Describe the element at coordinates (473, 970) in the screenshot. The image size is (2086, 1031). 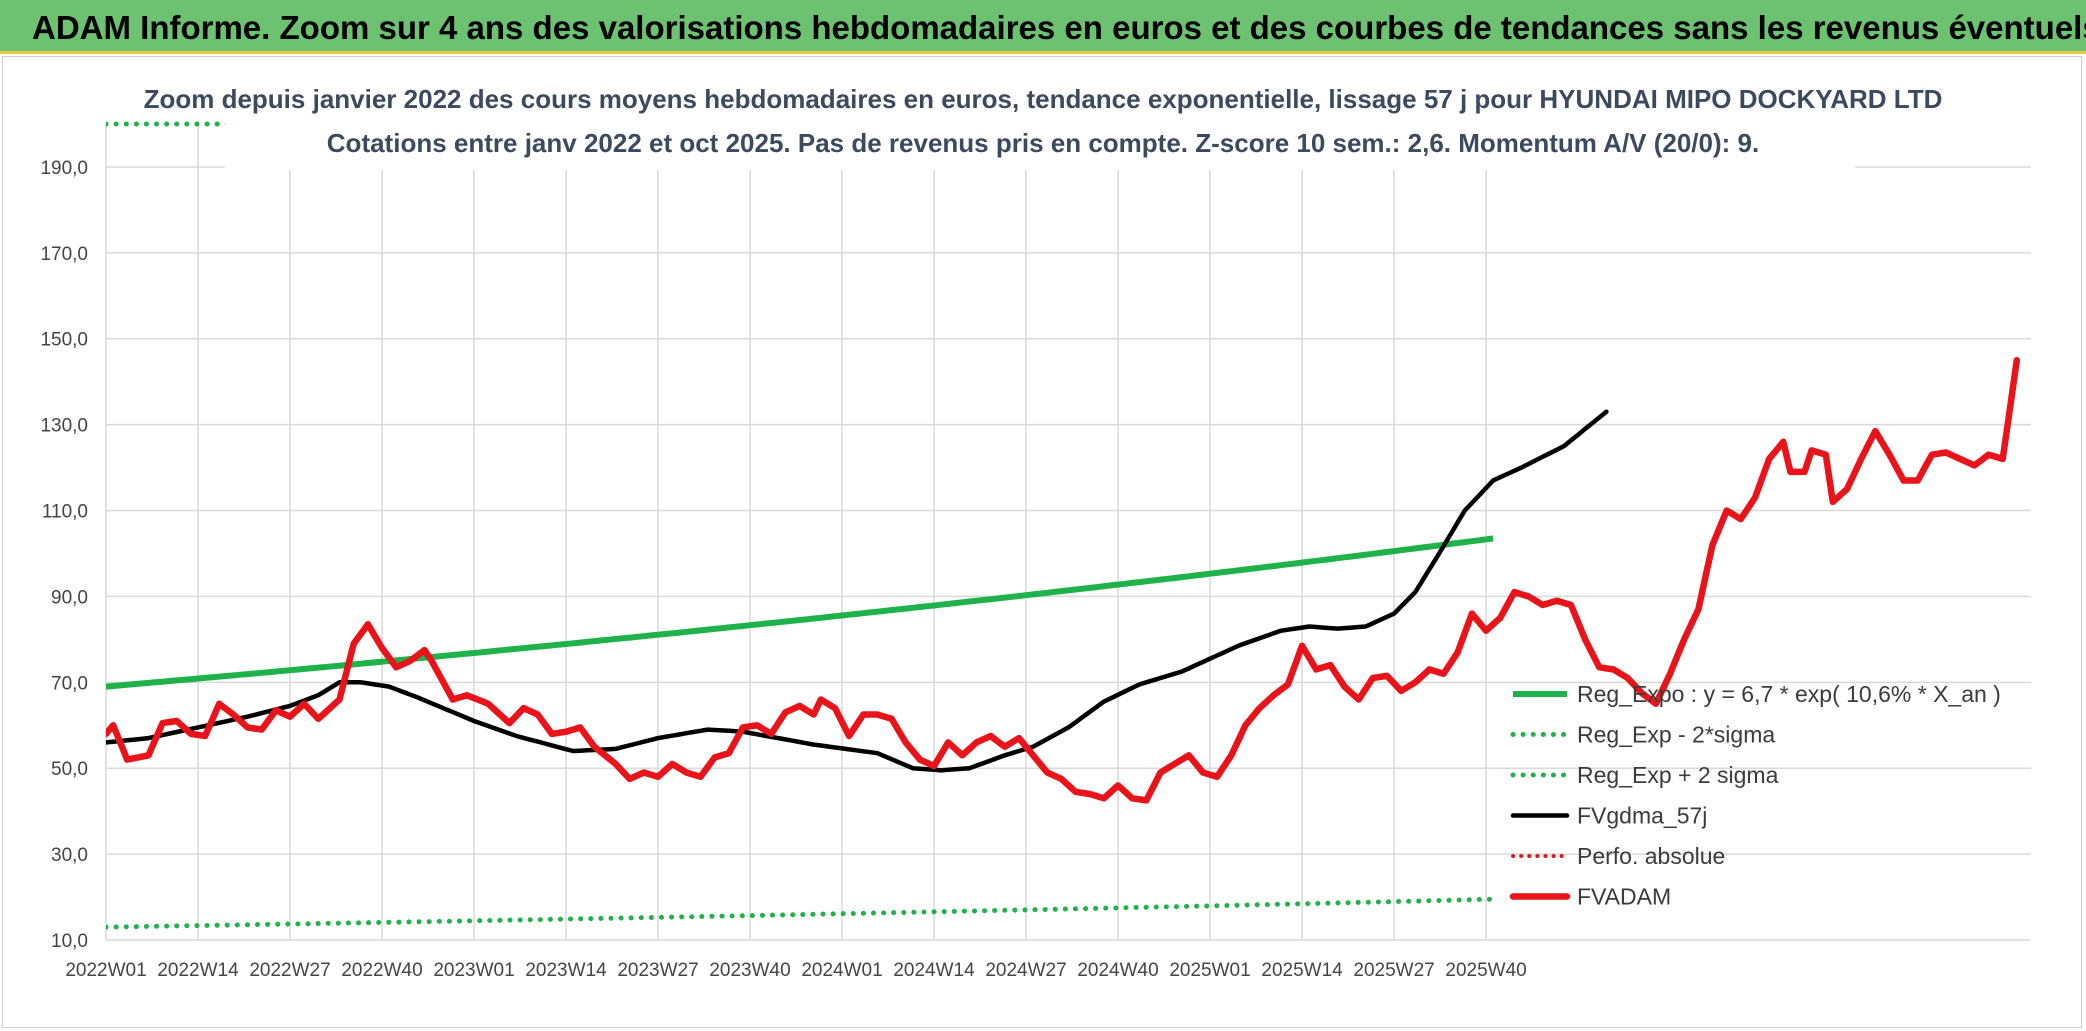
I see `x-tick-label: 2023W01` at that location.